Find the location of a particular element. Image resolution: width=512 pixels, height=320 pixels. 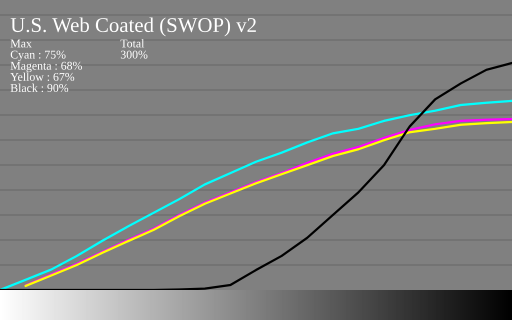

annotation: Max Cyan : 75% Magenta : 68% Yellow : 67% Black : 90% is located at coordinates (46, 66).